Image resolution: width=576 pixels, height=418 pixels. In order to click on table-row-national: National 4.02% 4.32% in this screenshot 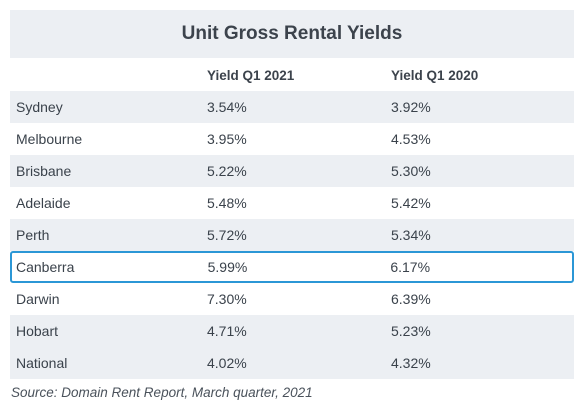, I will do `click(292, 363)`.